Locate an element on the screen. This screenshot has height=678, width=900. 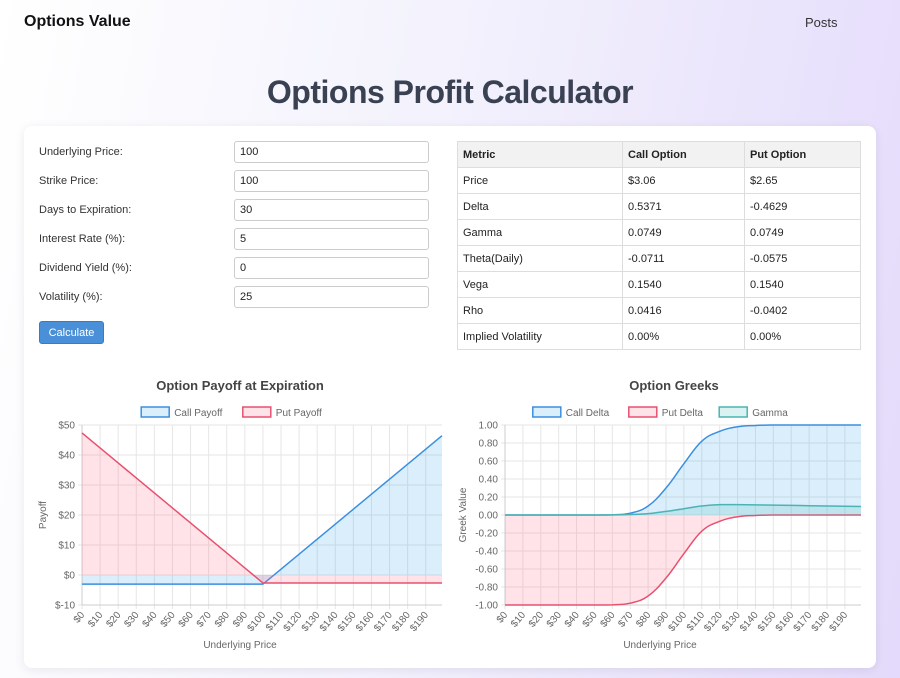
y-tick-label: 0.80 is located at coordinates (489, 444).